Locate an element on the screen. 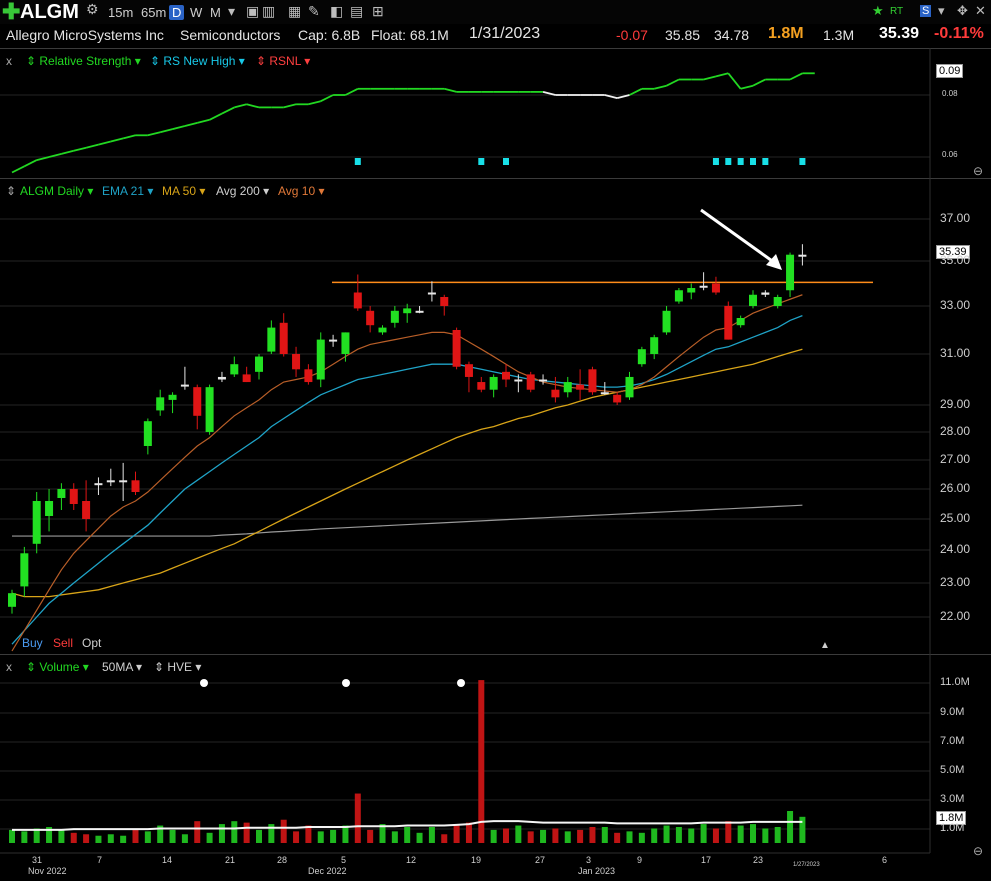 This screenshot has height=881, width=991. toolbar-icon-2: ▥ is located at coordinates (269, 11).